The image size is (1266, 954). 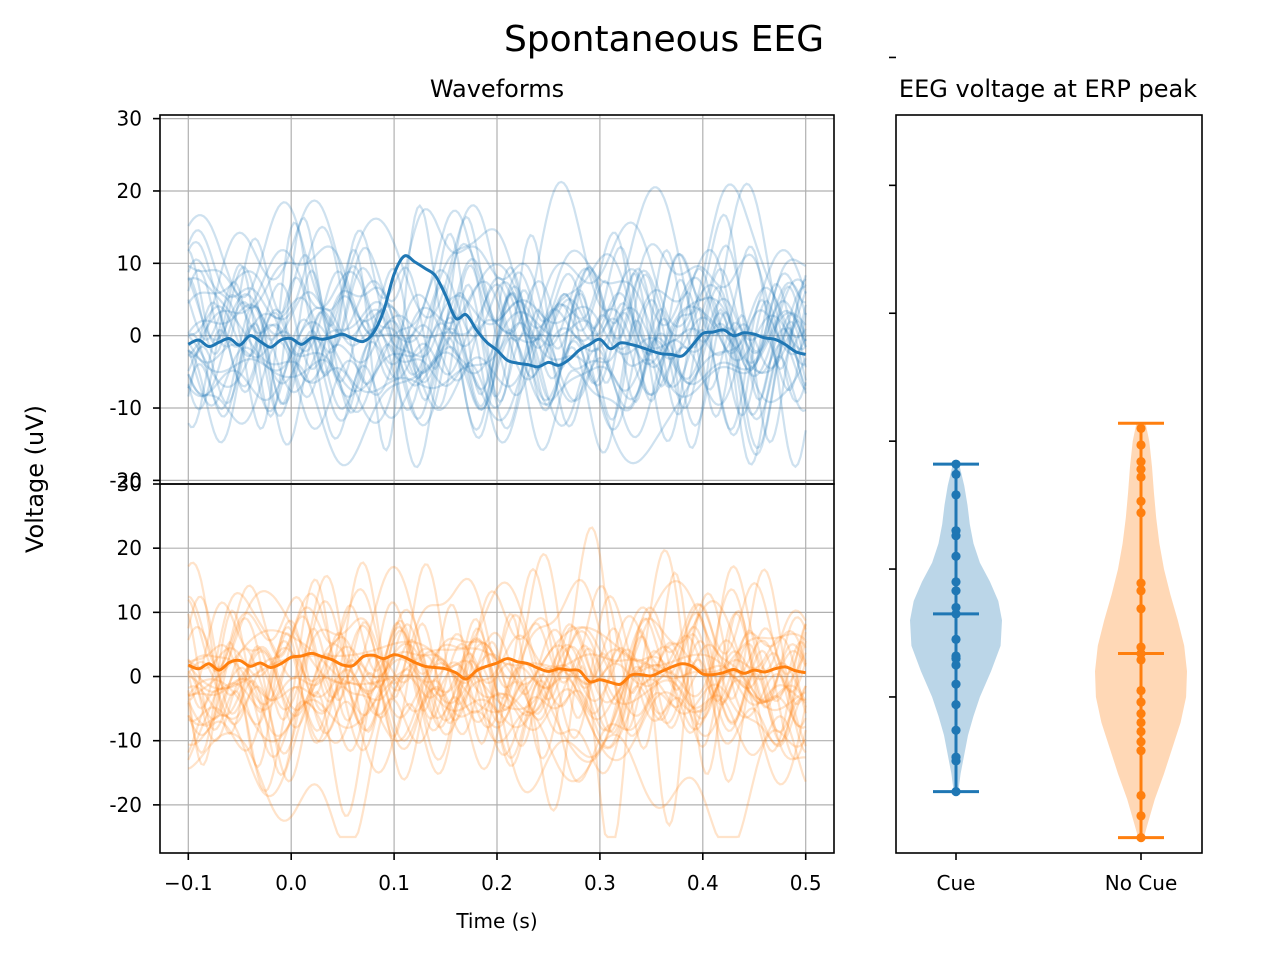 I want to click on x-tick-label: 0.5, so click(x=806, y=883).